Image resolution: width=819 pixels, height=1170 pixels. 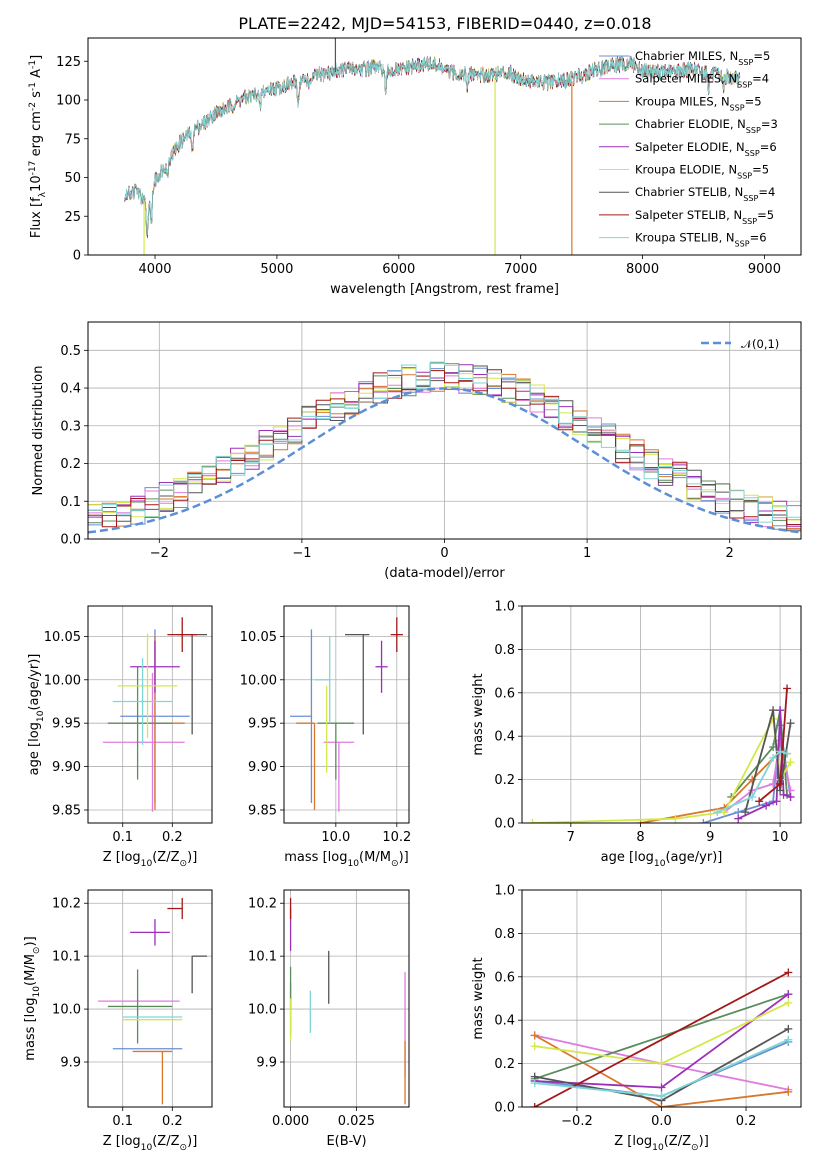 What do you see at coordinates (346, 1141) in the screenshot?
I see `x-axis-label: E(B-V)` at bounding box center [346, 1141].